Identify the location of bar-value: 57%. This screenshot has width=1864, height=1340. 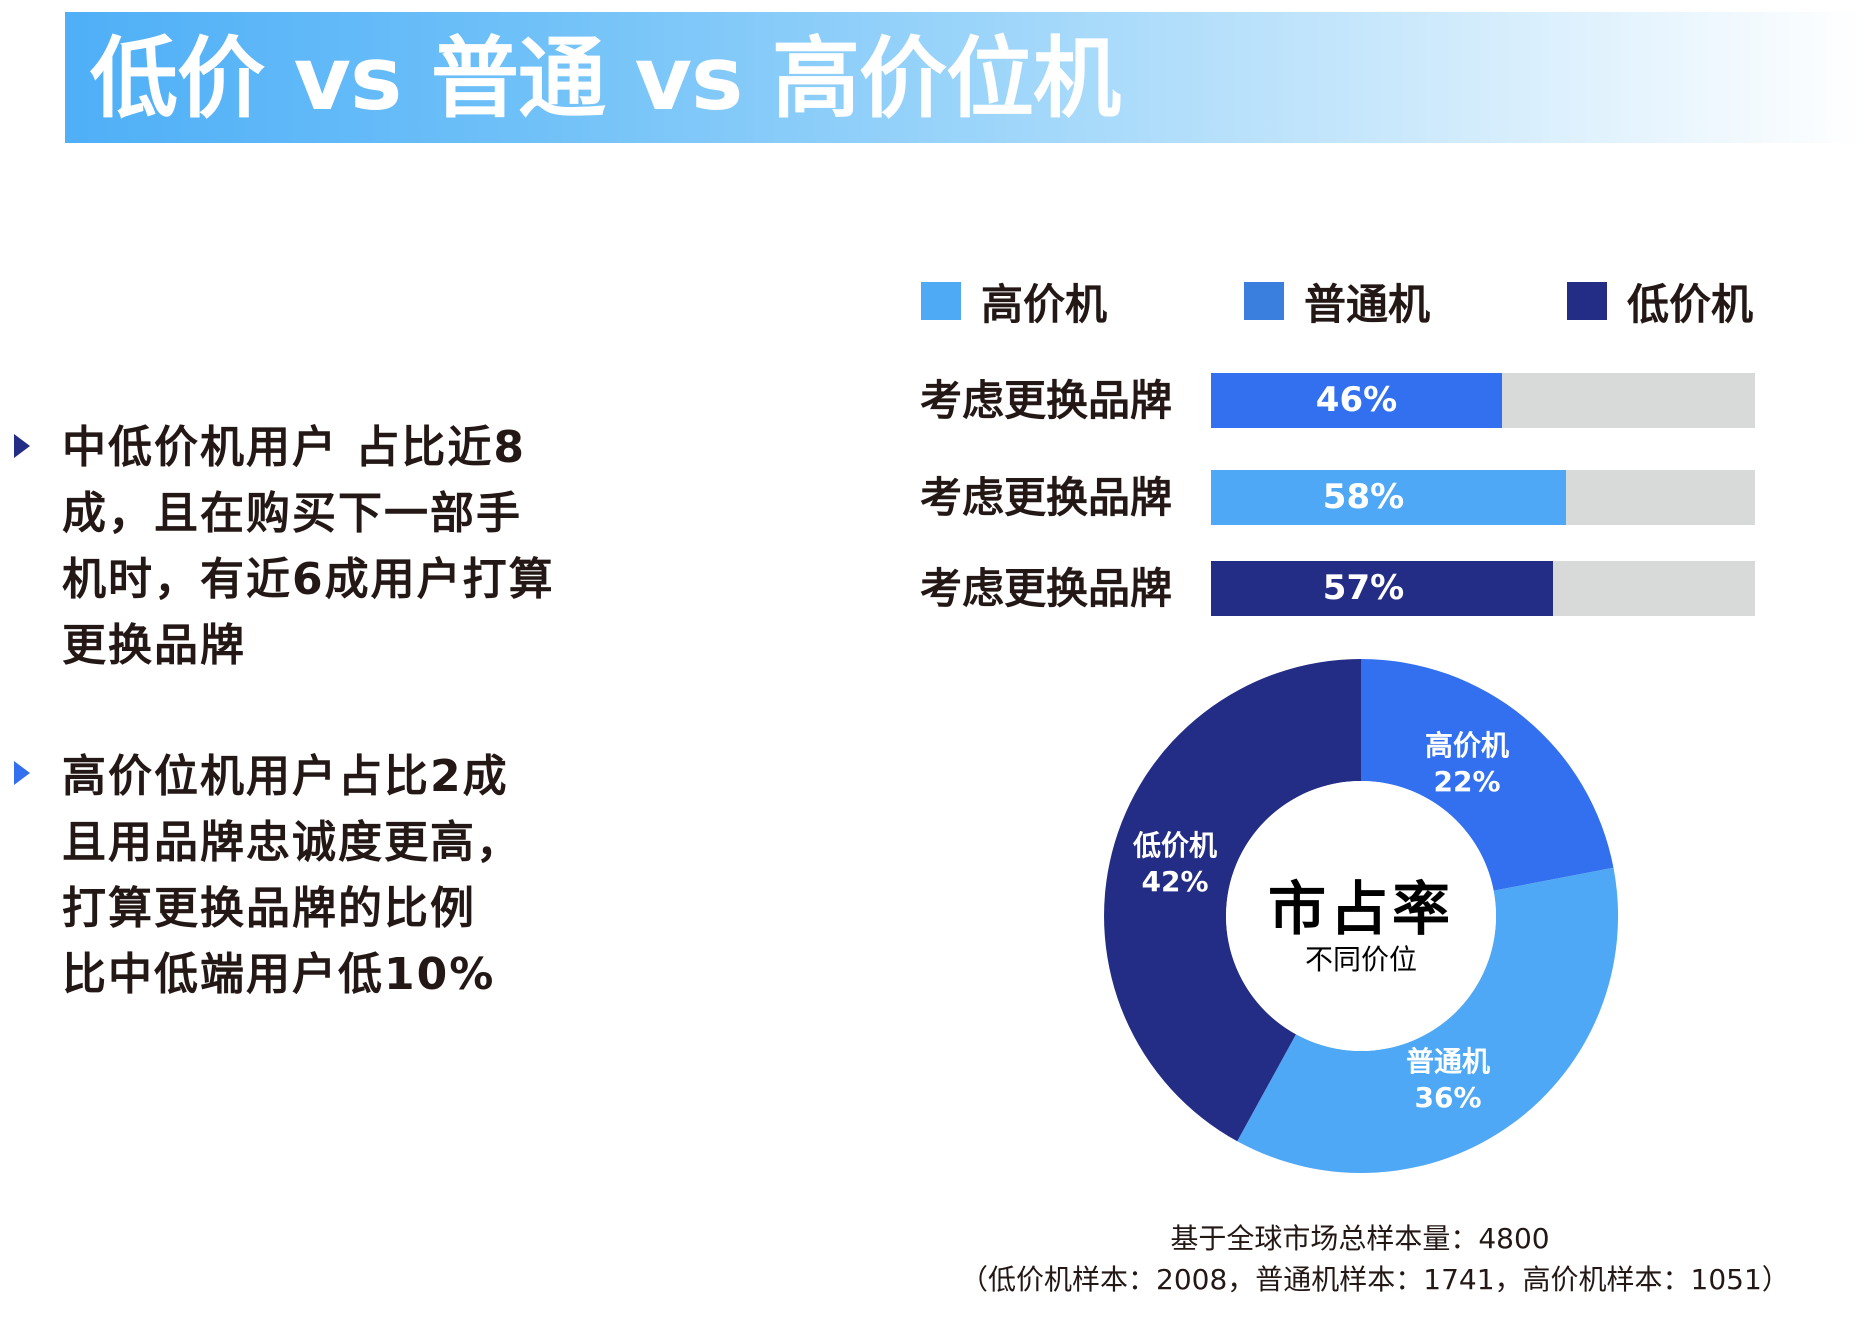
(1363, 588).